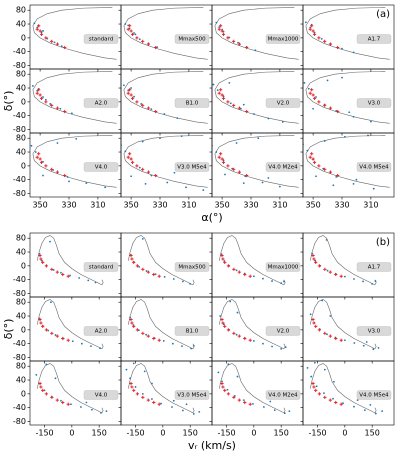 This screenshot has height=456, width=400. What do you see at coordinates (19, 357) in the screenshot?
I see `y-tick-label: -80` at bounding box center [19, 357].